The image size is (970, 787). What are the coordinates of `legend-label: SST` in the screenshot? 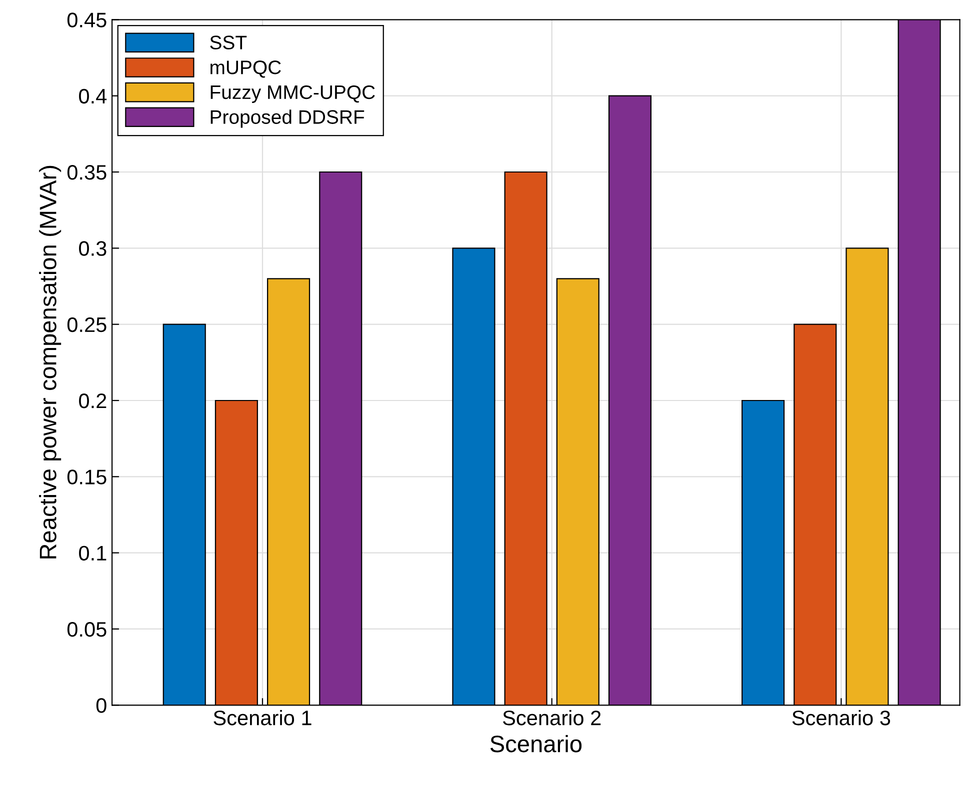 It's located at (228, 43).